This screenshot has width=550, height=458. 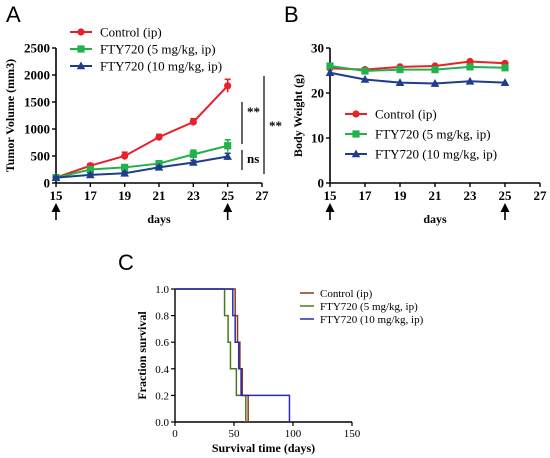 I want to click on panel-label-b: B, so click(x=291, y=14).